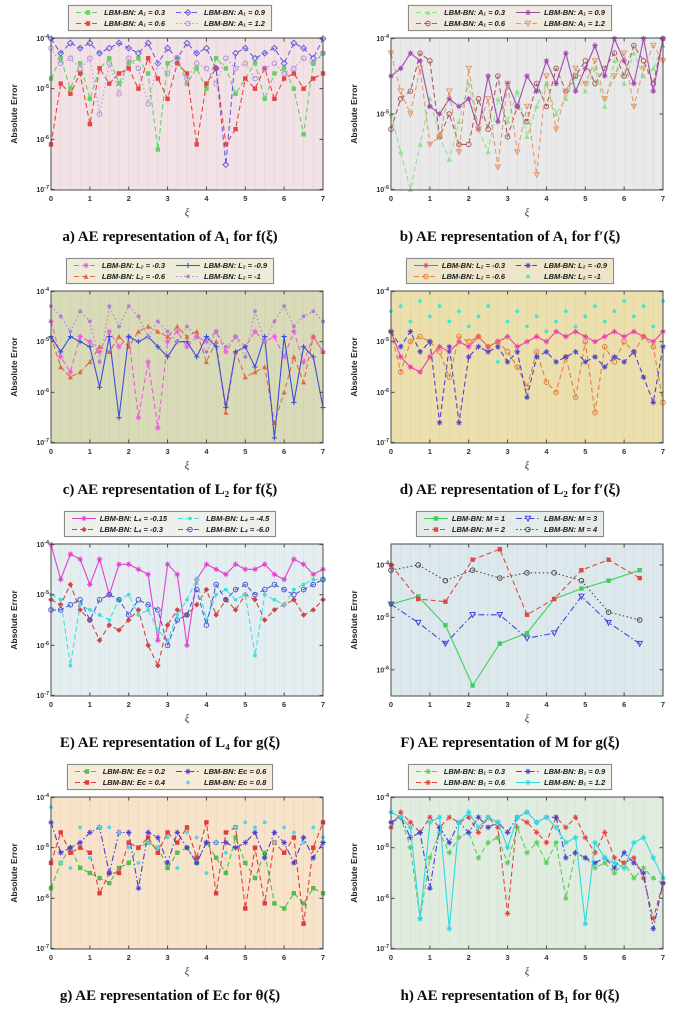 The width and height of the screenshot is (680, 1033). What do you see at coordinates (90, 198) in the screenshot?
I see `svg-text: 1` at bounding box center [90, 198].